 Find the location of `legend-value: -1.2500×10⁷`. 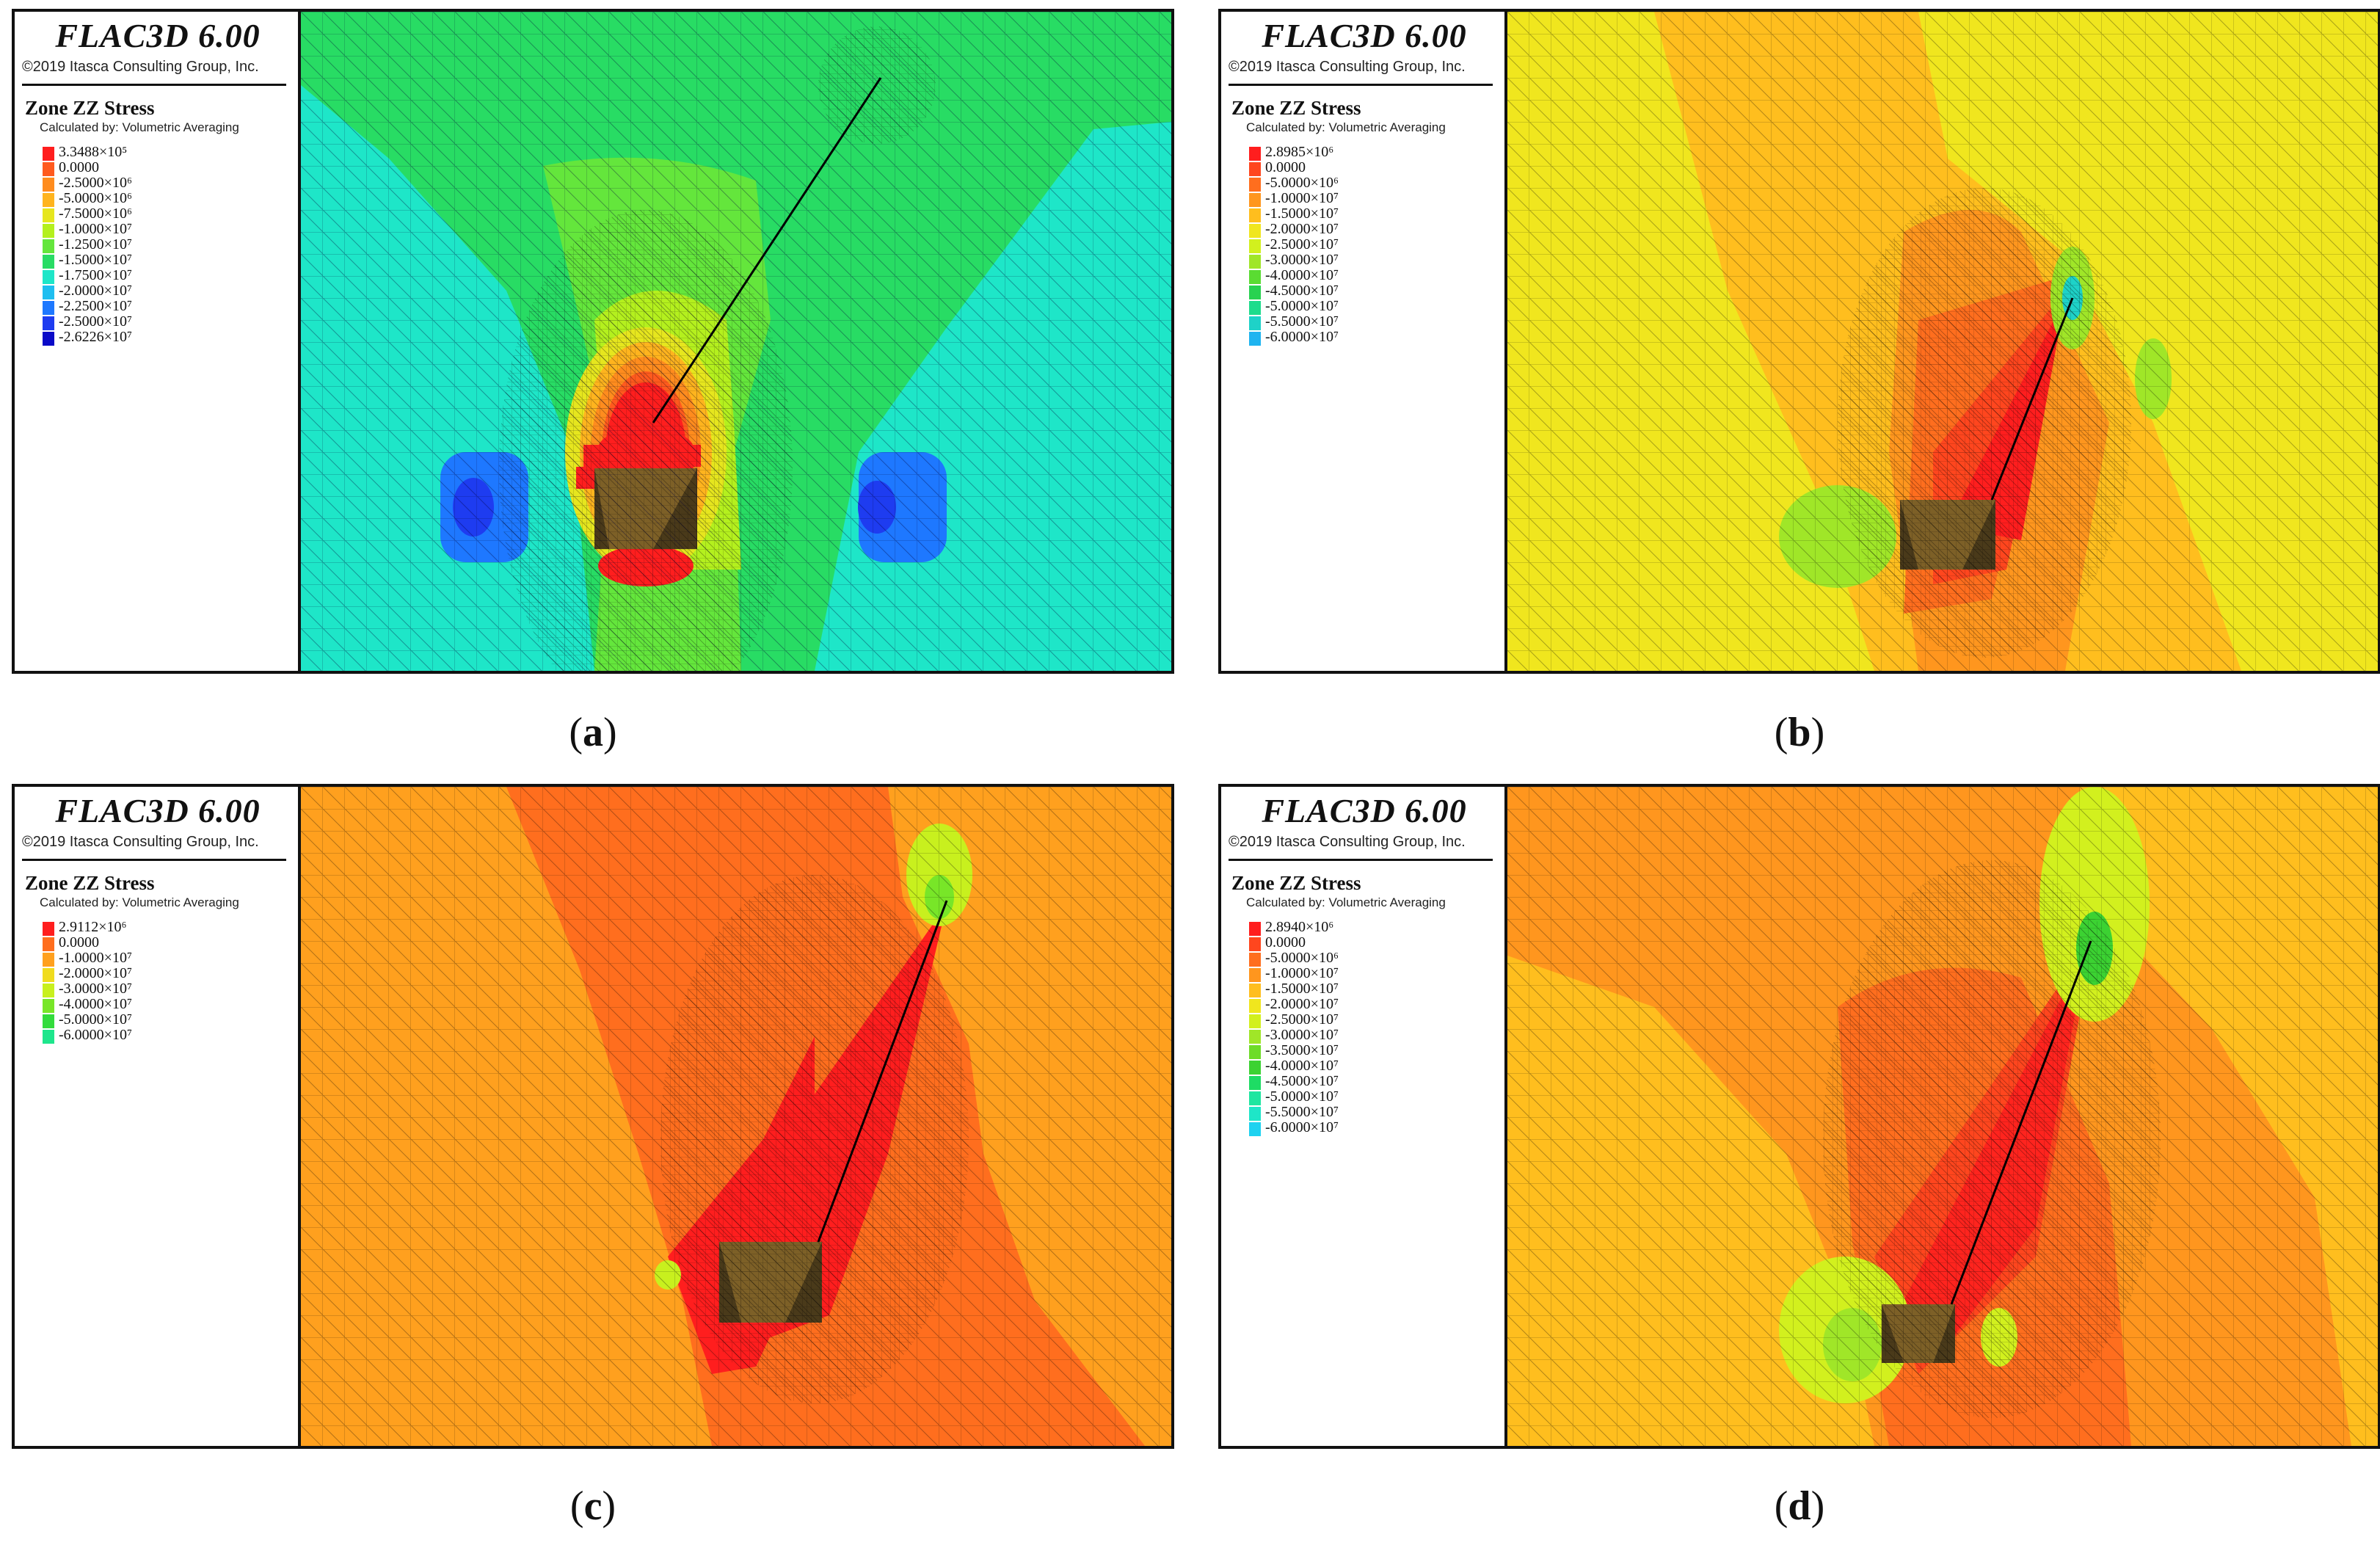

legend-value: -1.2500×10⁷ is located at coordinates (96, 244).